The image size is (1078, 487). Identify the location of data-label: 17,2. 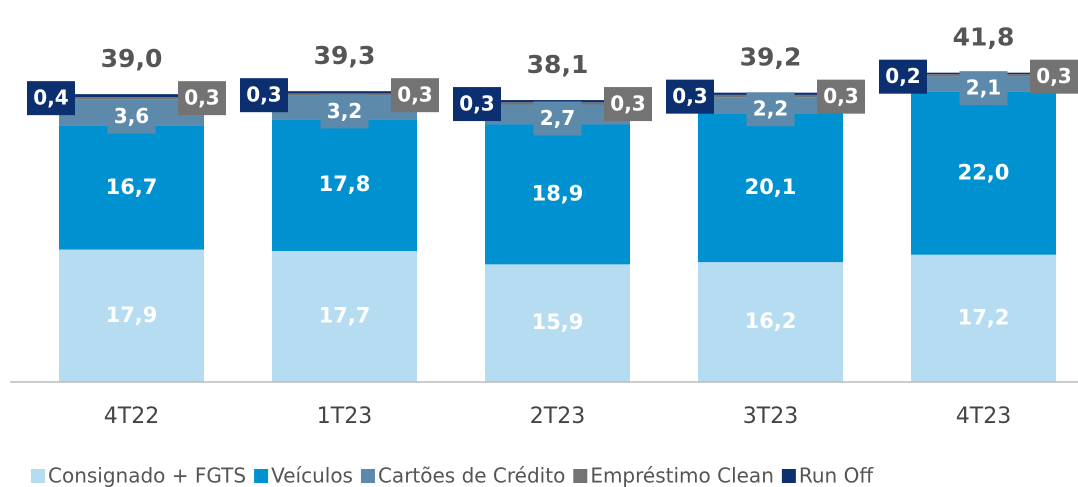
(984, 317).